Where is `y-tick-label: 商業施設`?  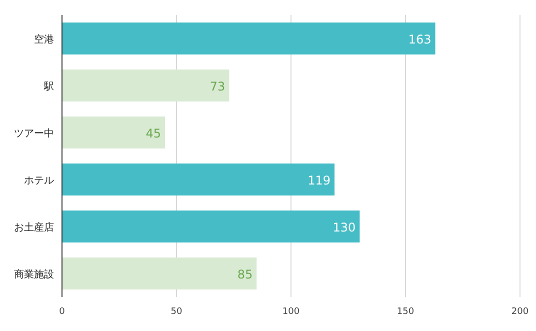 y-tick-label: 商業施設 is located at coordinates (34, 274).